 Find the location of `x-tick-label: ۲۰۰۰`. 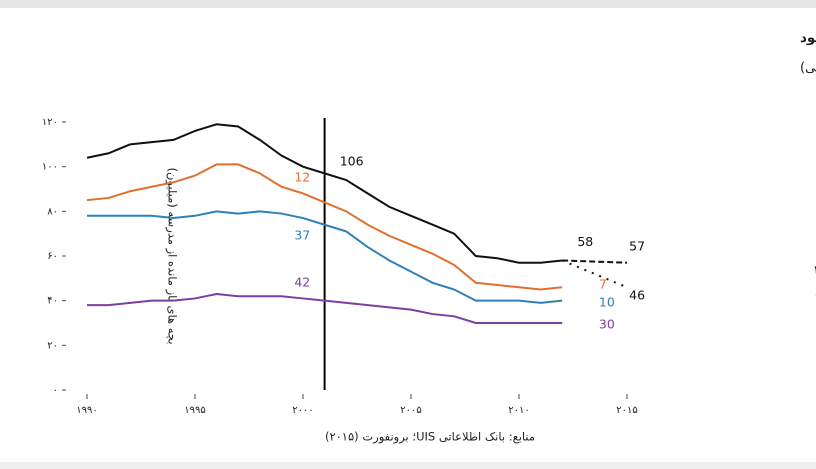

x-tick-label: ۲۰۰۰ is located at coordinates (302, 410).